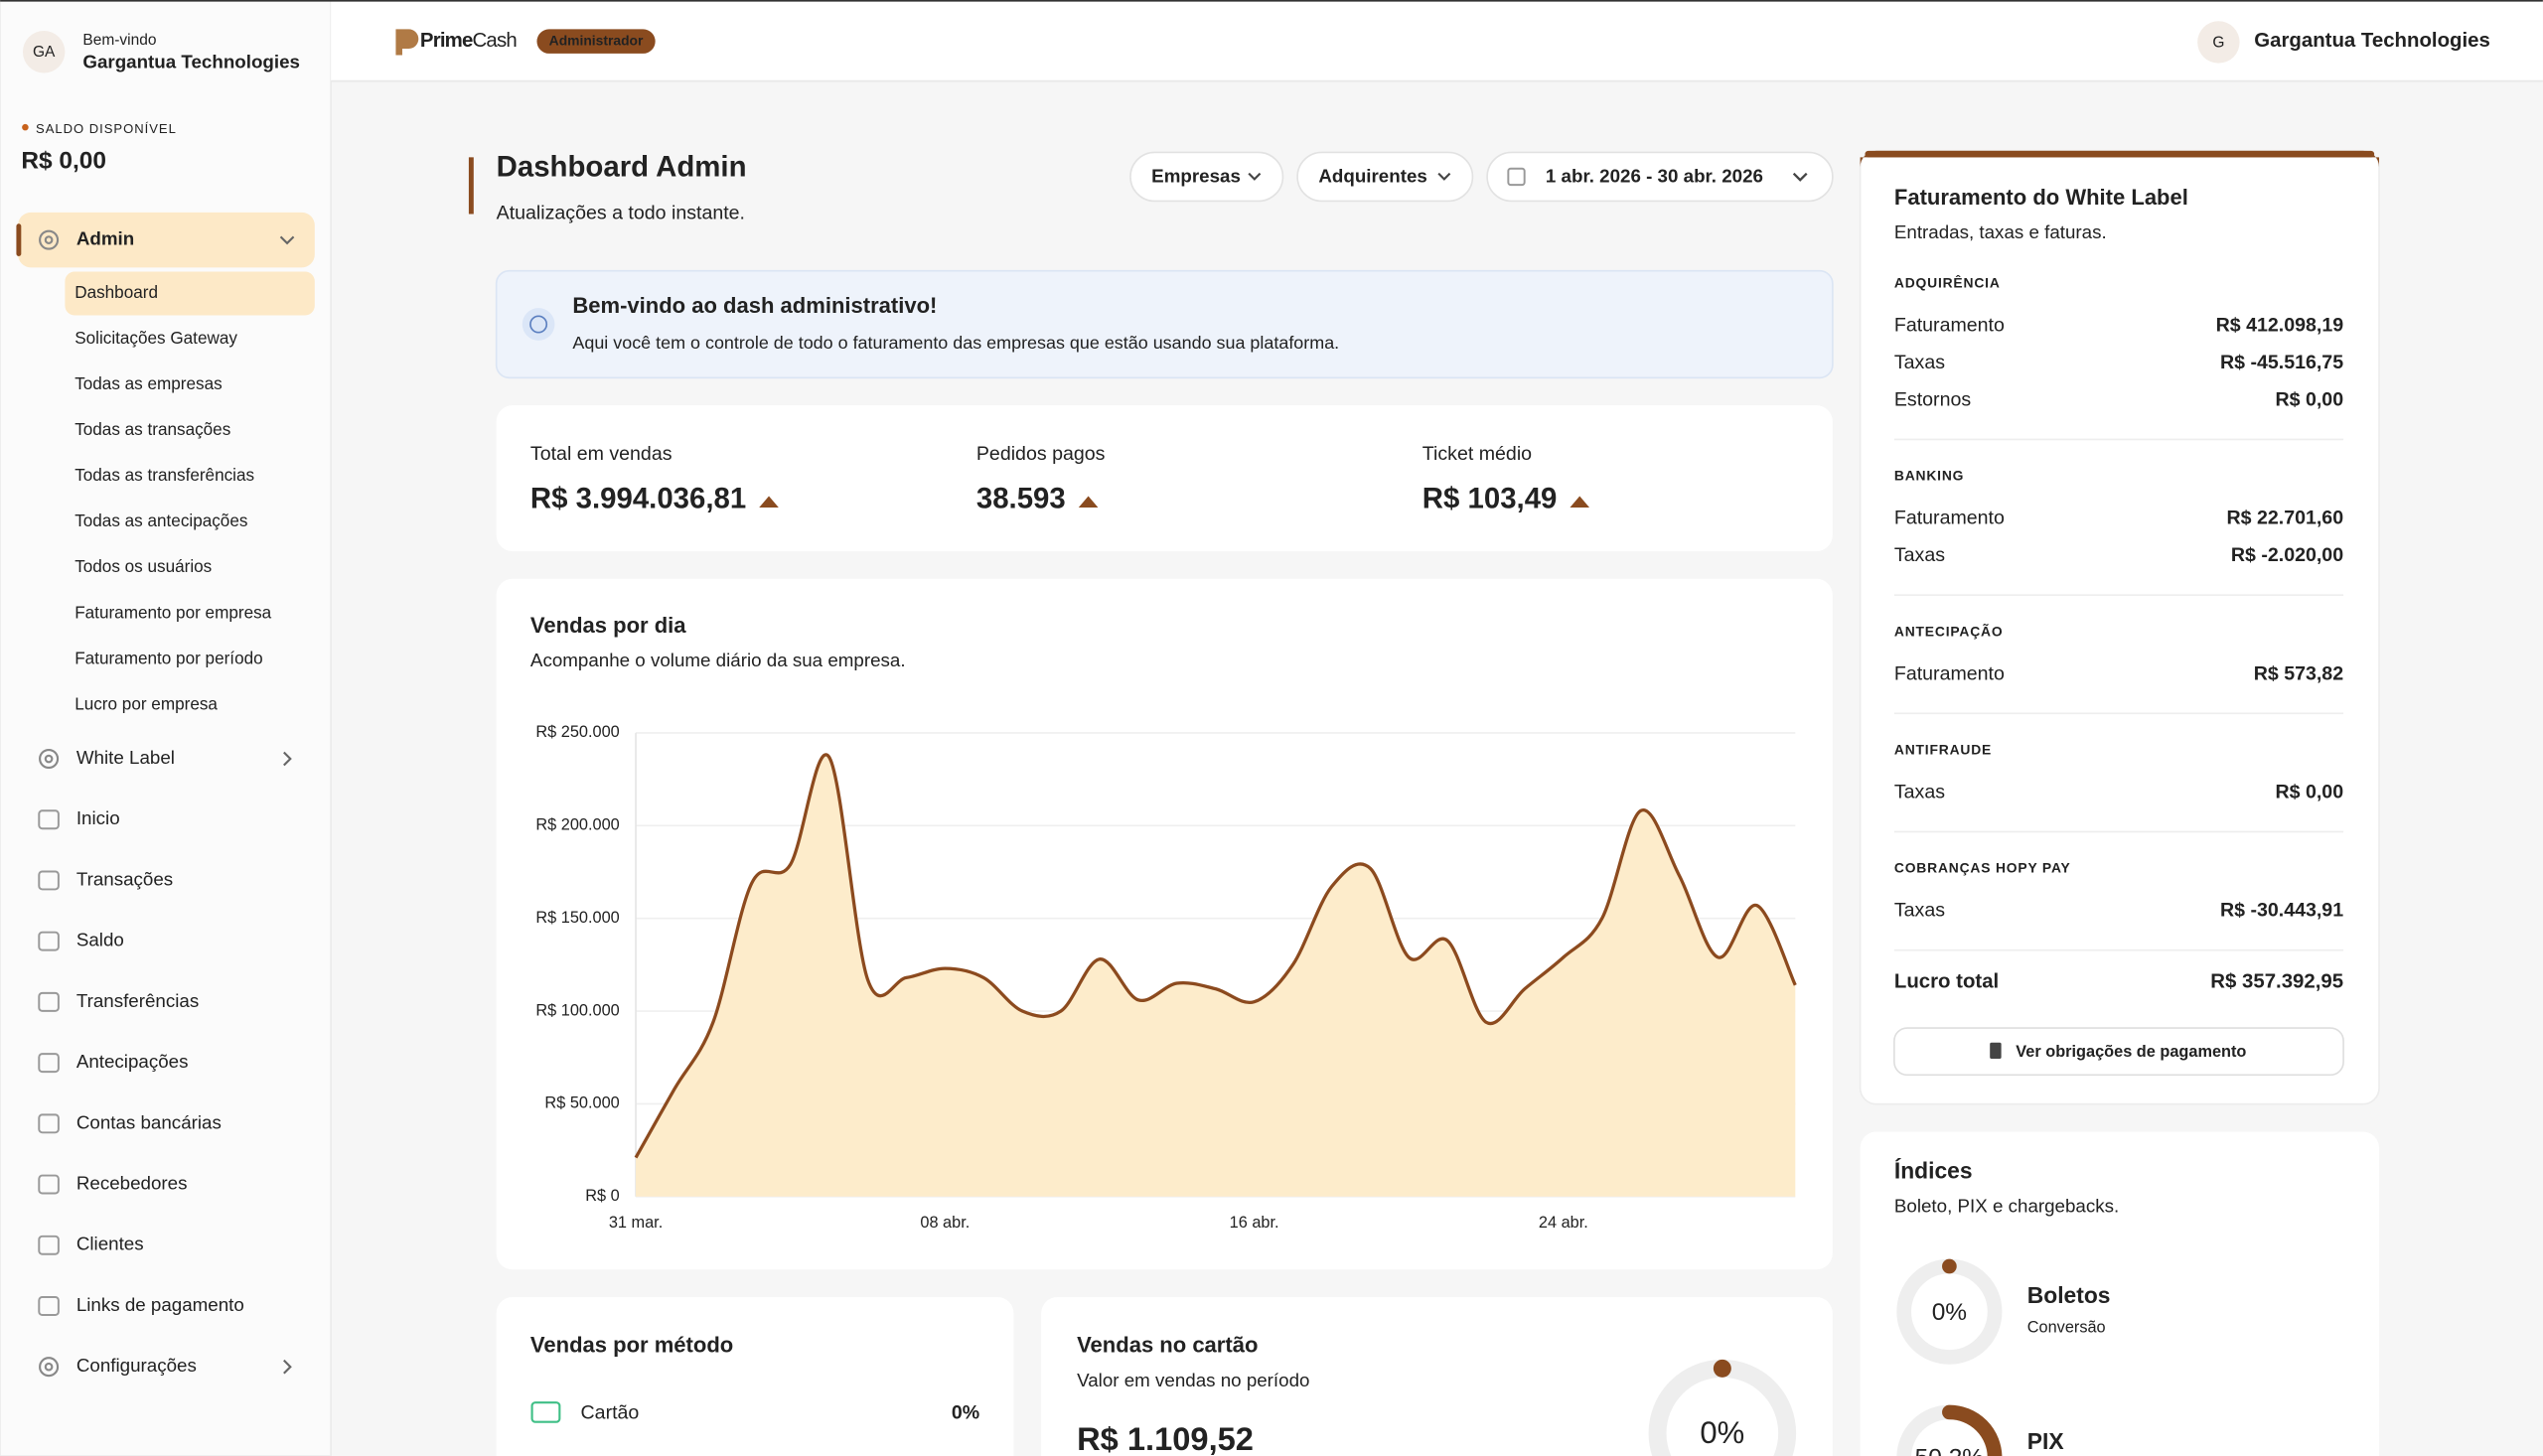 The image size is (2543, 1456). Describe the element at coordinates (132, 1183) in the screenshot. I see `menu-item: Recebedores` at that location.